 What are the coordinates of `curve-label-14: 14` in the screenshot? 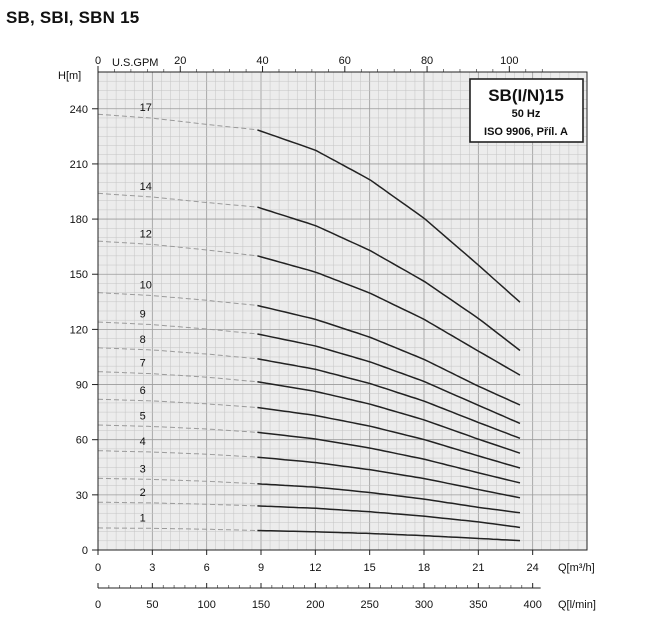 It's located at (146, 187).